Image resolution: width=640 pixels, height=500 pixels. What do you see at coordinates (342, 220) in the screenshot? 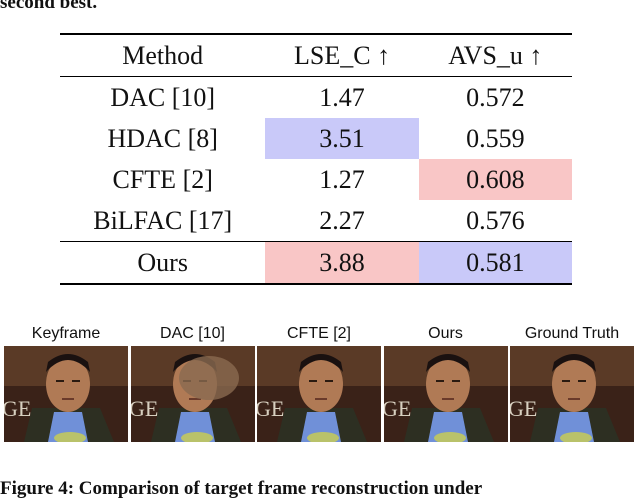
I see `cell-lse-c: 2.27` at bounding box center [342, 220].